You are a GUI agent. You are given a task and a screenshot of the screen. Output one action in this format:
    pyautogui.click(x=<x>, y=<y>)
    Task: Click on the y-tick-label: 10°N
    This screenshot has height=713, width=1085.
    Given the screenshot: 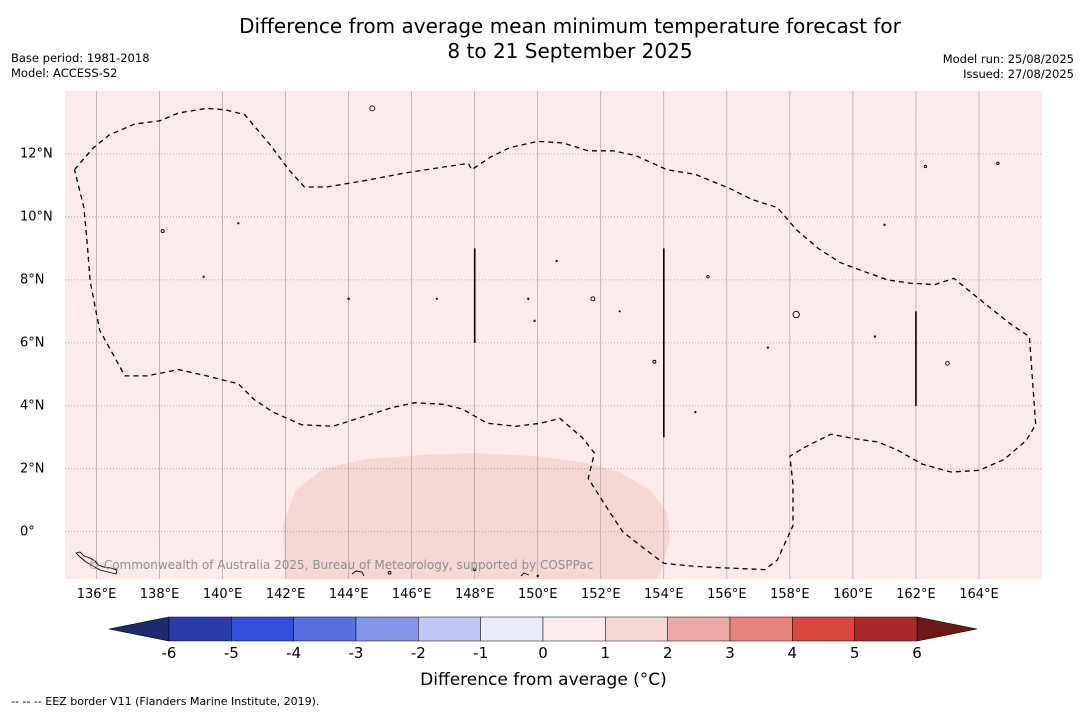 What is the action you would take?
    pyautogui.click(x=36, y=217)
    